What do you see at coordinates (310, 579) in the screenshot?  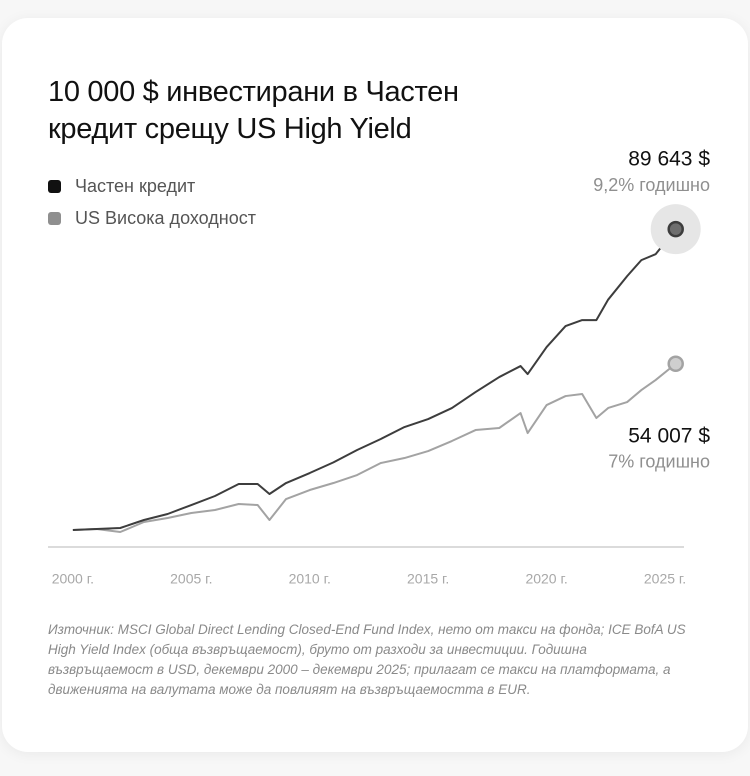 I see `x-tick-label: 2010 г.` at bounding box center [310, 579].